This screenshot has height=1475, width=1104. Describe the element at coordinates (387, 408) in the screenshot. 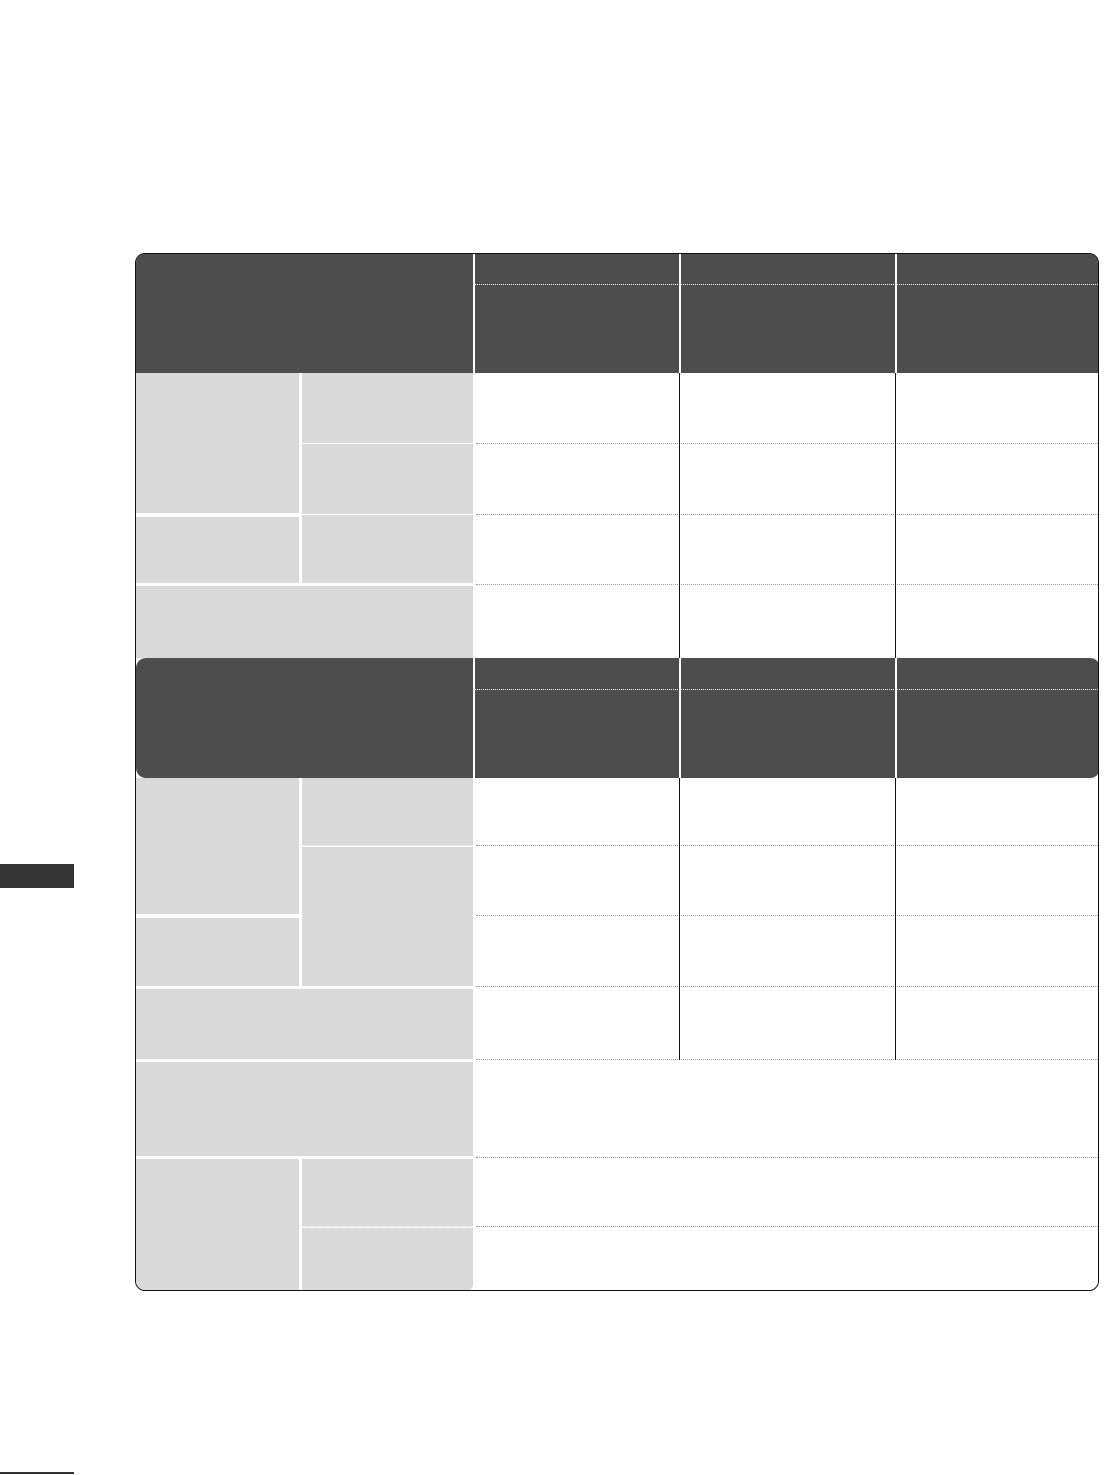

I see `row-label-1a` at that location.